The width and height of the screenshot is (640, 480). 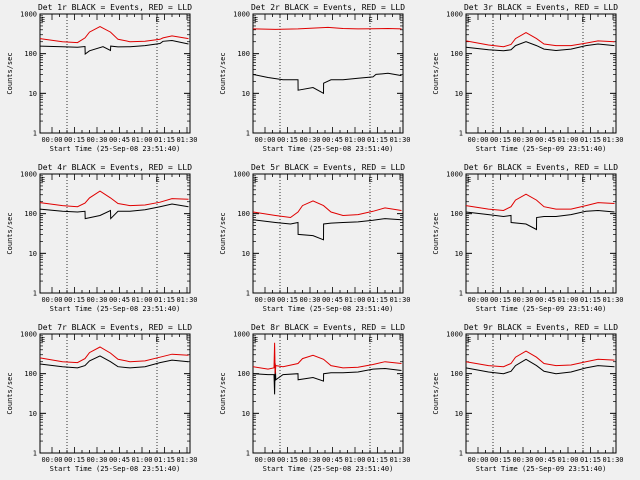 What do you see at coordinates (541, 327) in the screenshot?
I see `chart-title: Det 9r BLACK = Events, RED = LLD` at bounding box center [541, 327].